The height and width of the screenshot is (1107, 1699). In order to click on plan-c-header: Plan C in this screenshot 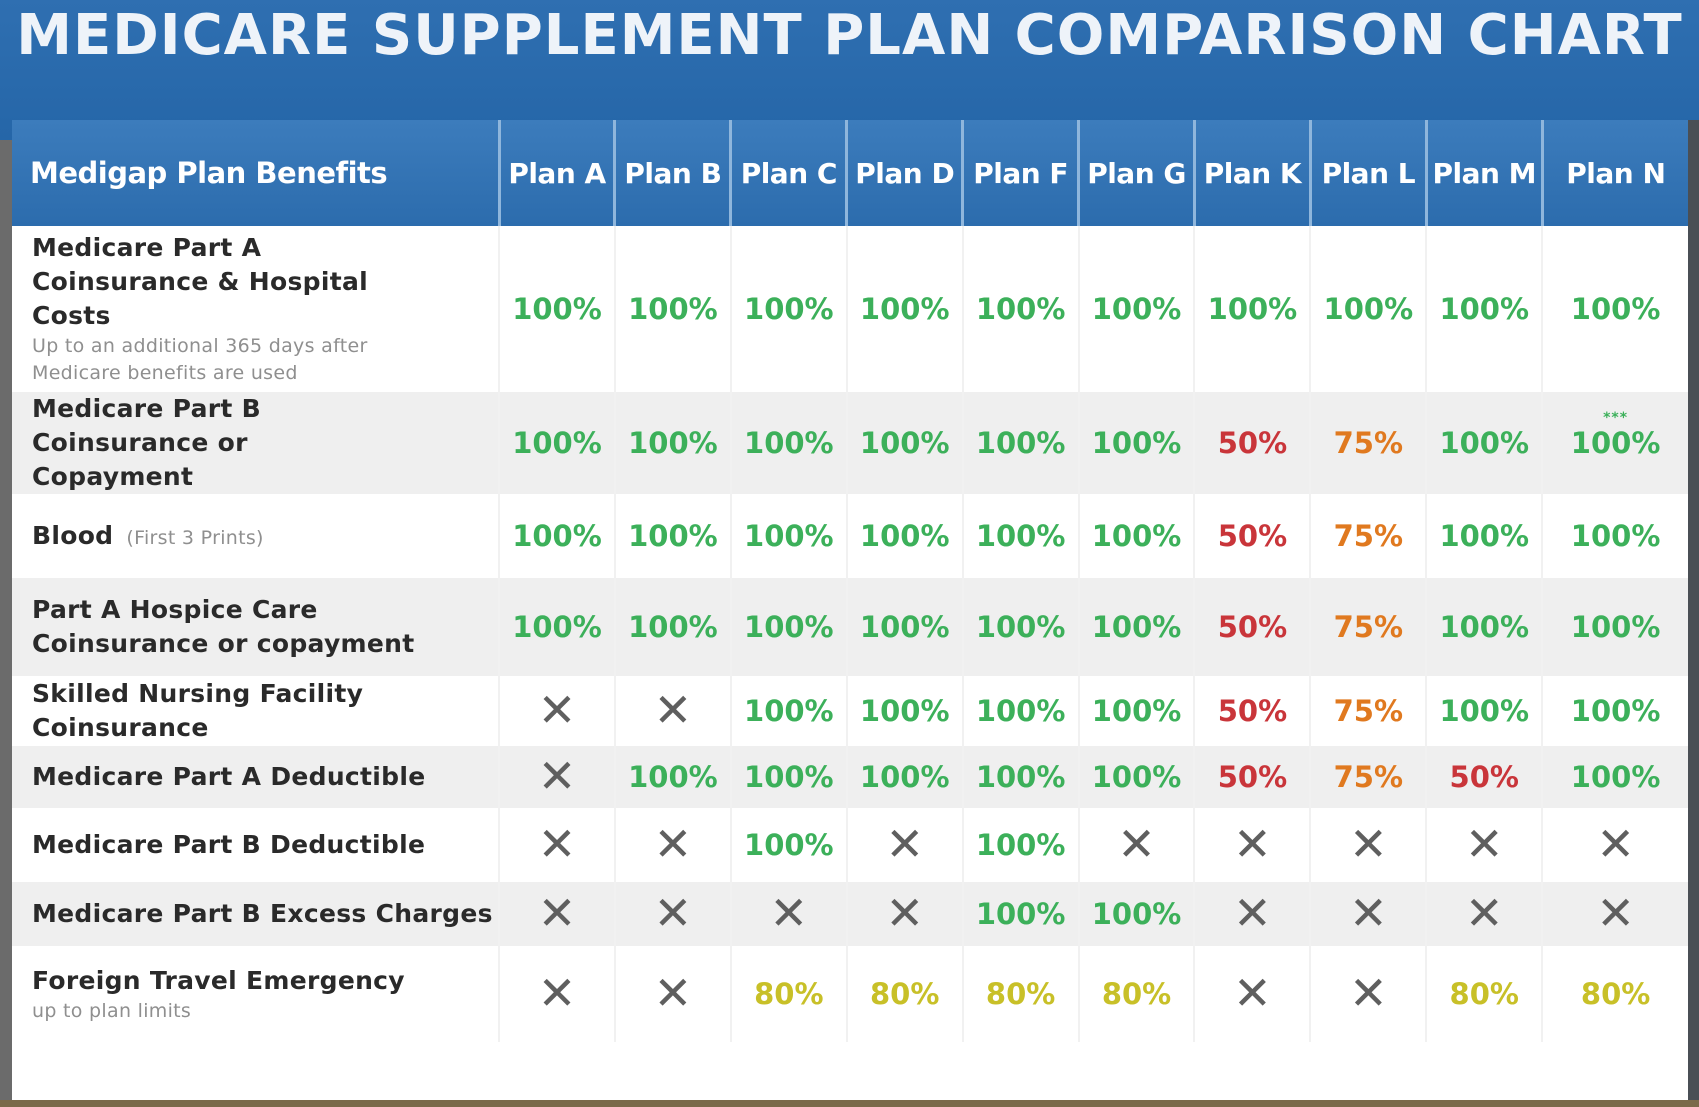, I will do `click(788, 173)`.